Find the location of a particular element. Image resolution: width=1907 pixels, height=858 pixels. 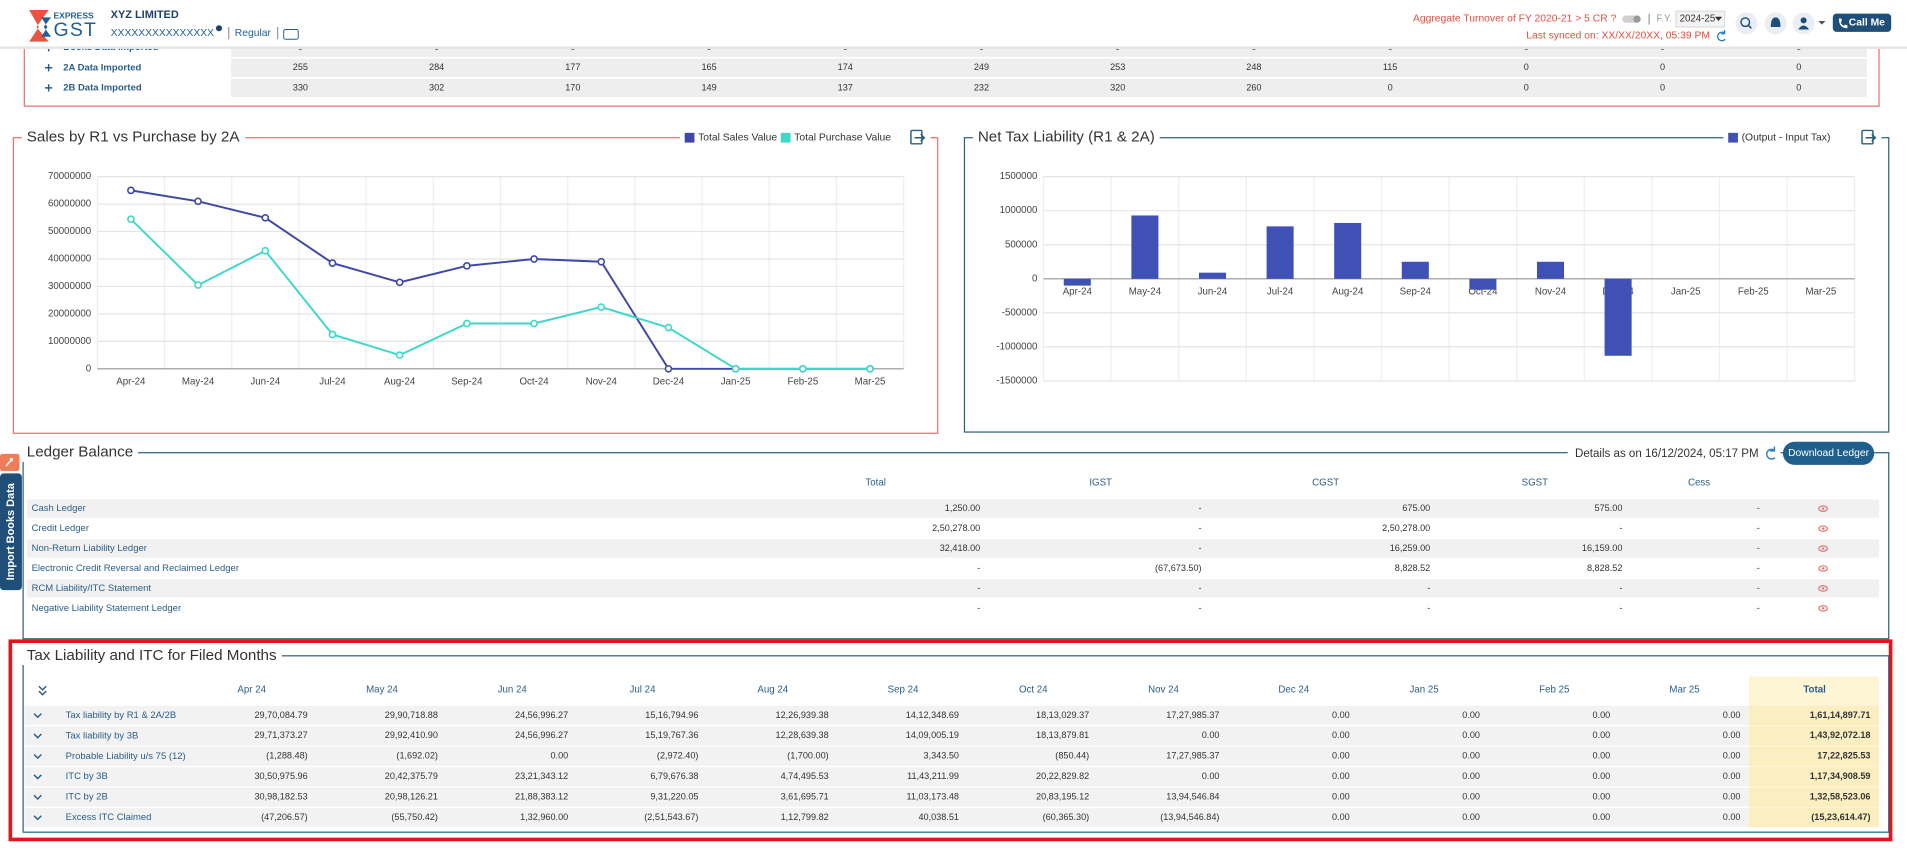

tax-column-header: Apr 24 is located at coordinates (251, 689).